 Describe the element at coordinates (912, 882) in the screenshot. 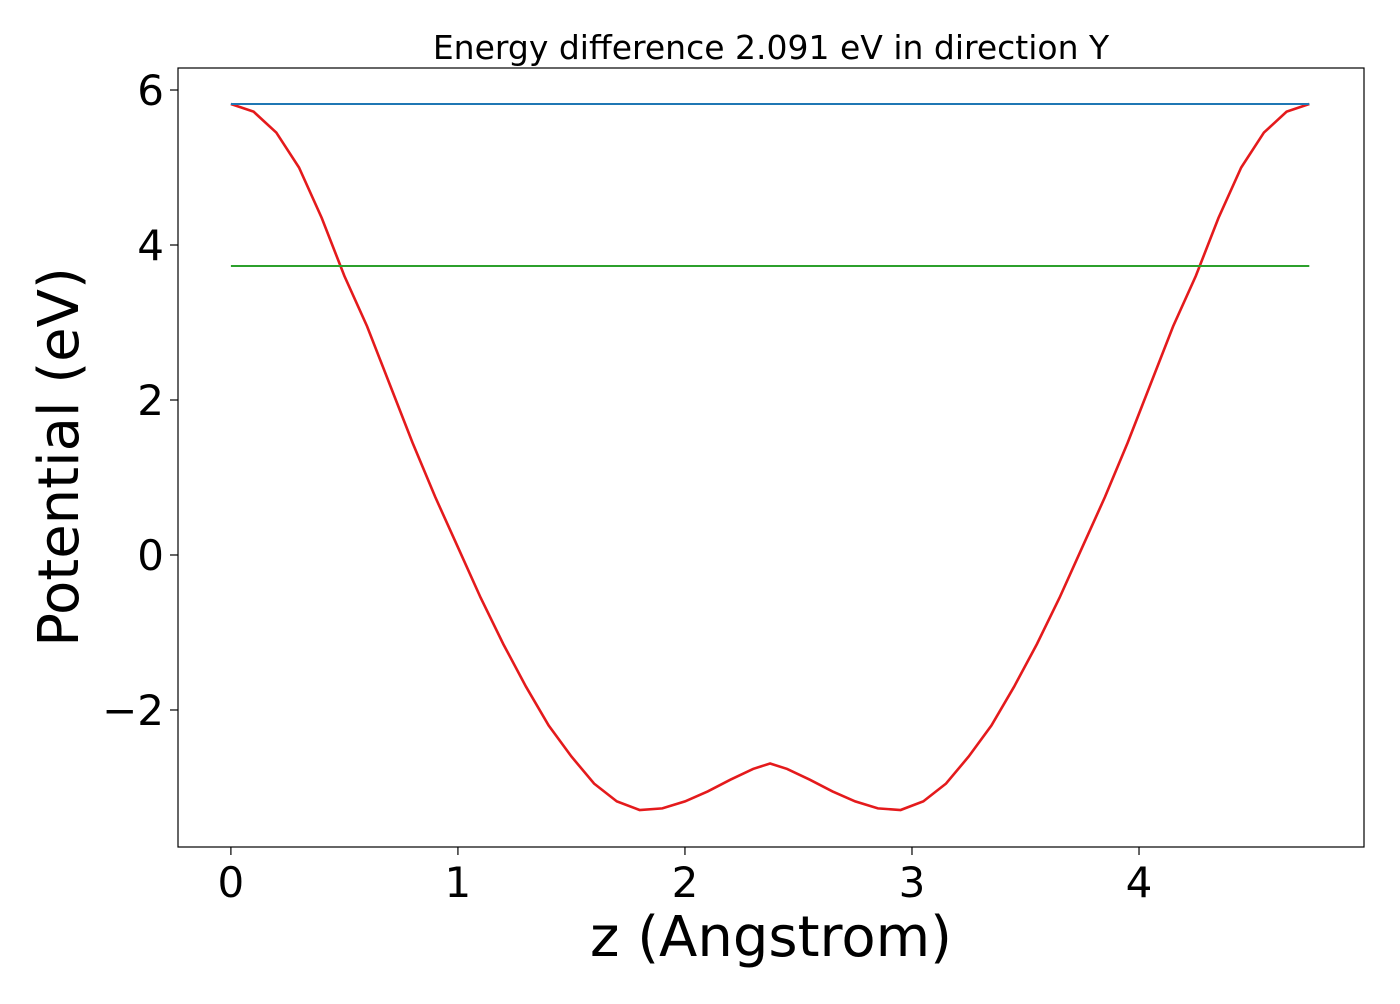

I see `x-tick-label: 3` at that location.